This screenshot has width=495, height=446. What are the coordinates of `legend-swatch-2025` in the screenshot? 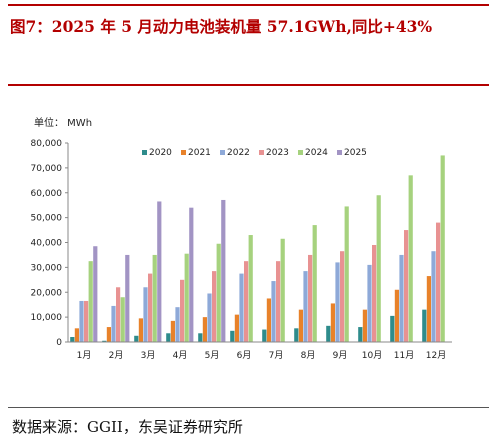 It's located at (339, 152).